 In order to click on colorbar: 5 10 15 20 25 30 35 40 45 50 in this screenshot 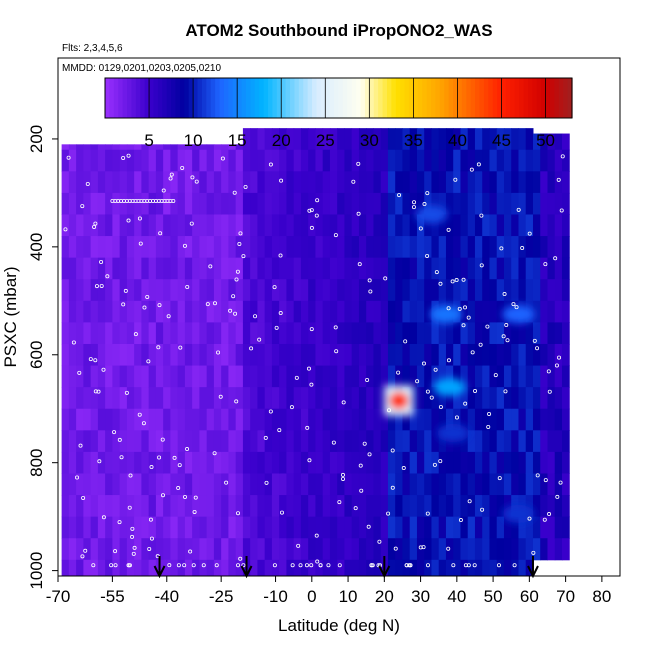, I will do `click(338, 113)`.